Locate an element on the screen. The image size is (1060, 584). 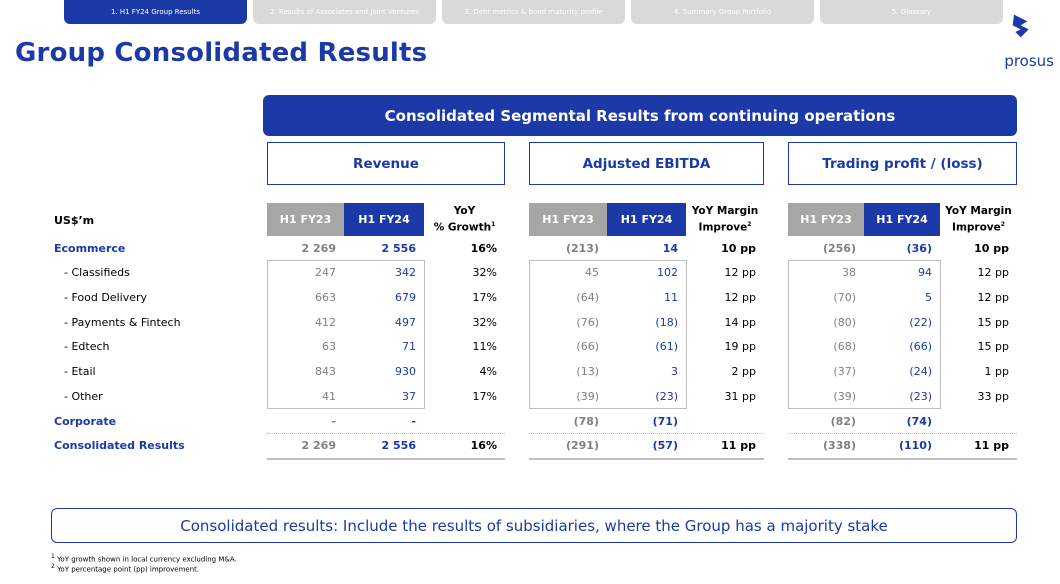
tp-cell: (22) is located at coordinates (920, 322).